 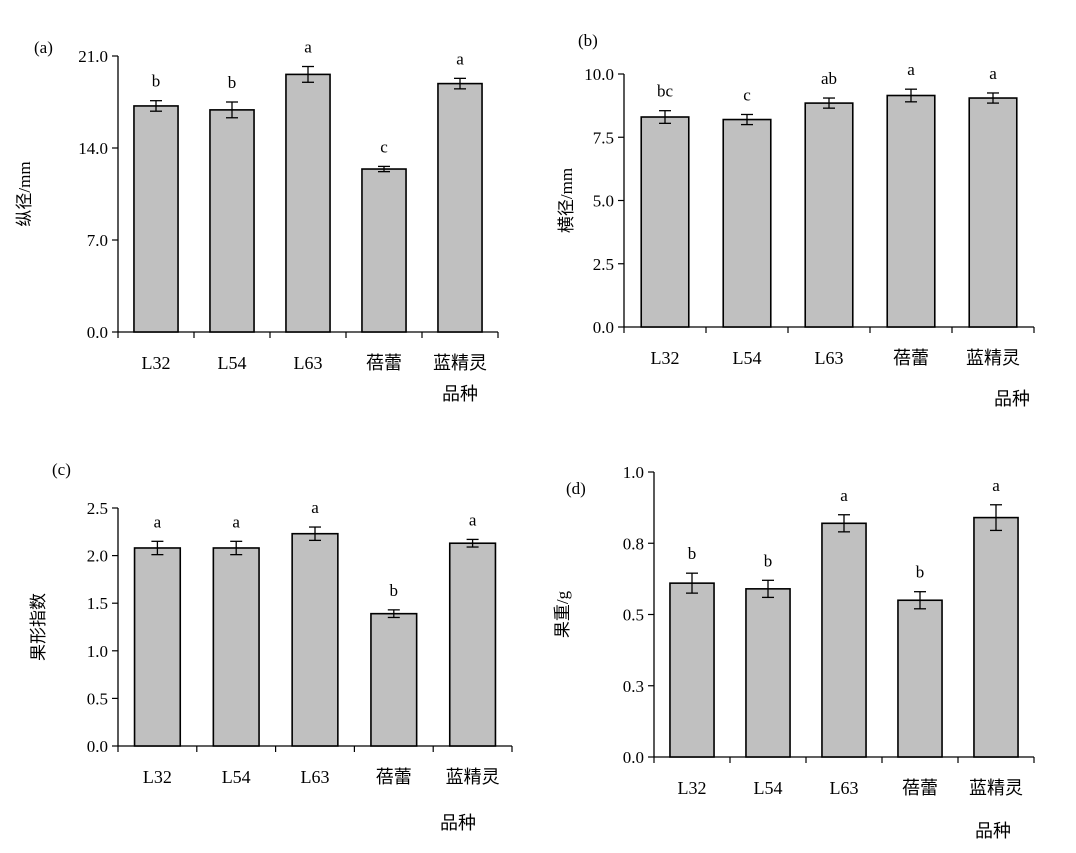 What do you see at coordinates (633, 686) in the screenshot?
I see `y-tick-label: 0.3` at bounding box center [633, 686].